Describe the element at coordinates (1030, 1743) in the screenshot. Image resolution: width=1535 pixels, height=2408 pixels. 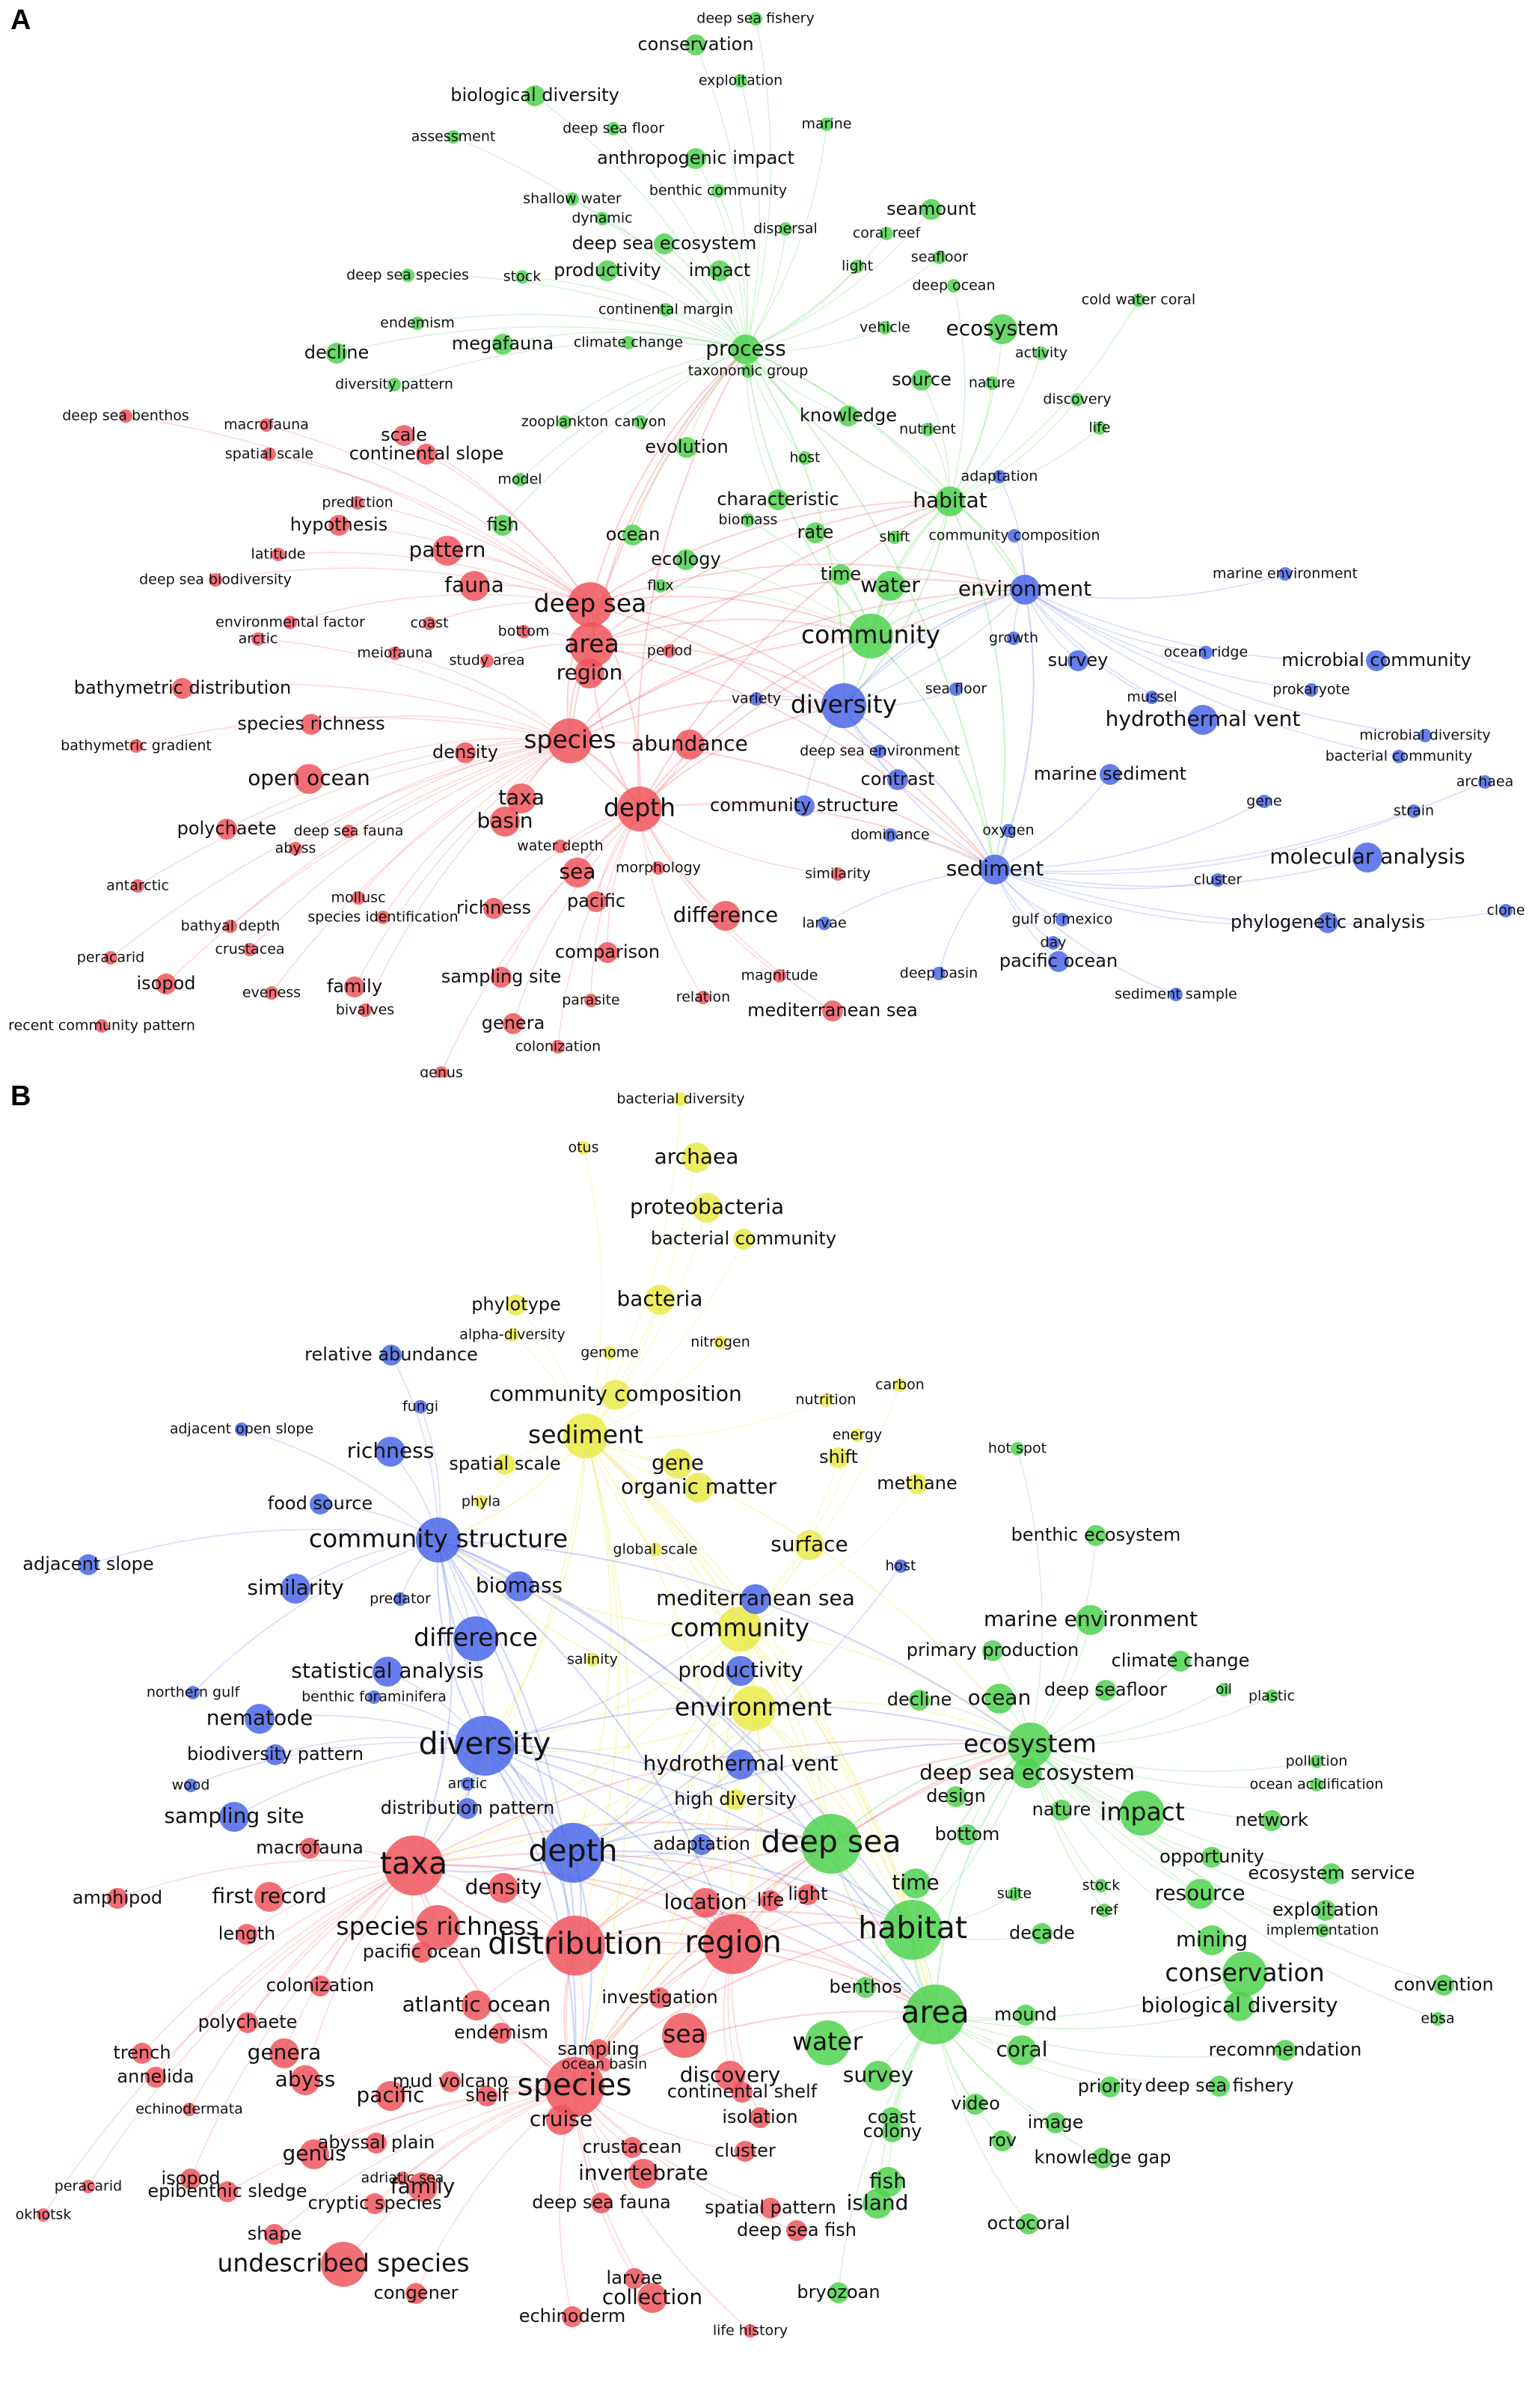
I see `node-label-ecosystem: ecosystem` at that location.